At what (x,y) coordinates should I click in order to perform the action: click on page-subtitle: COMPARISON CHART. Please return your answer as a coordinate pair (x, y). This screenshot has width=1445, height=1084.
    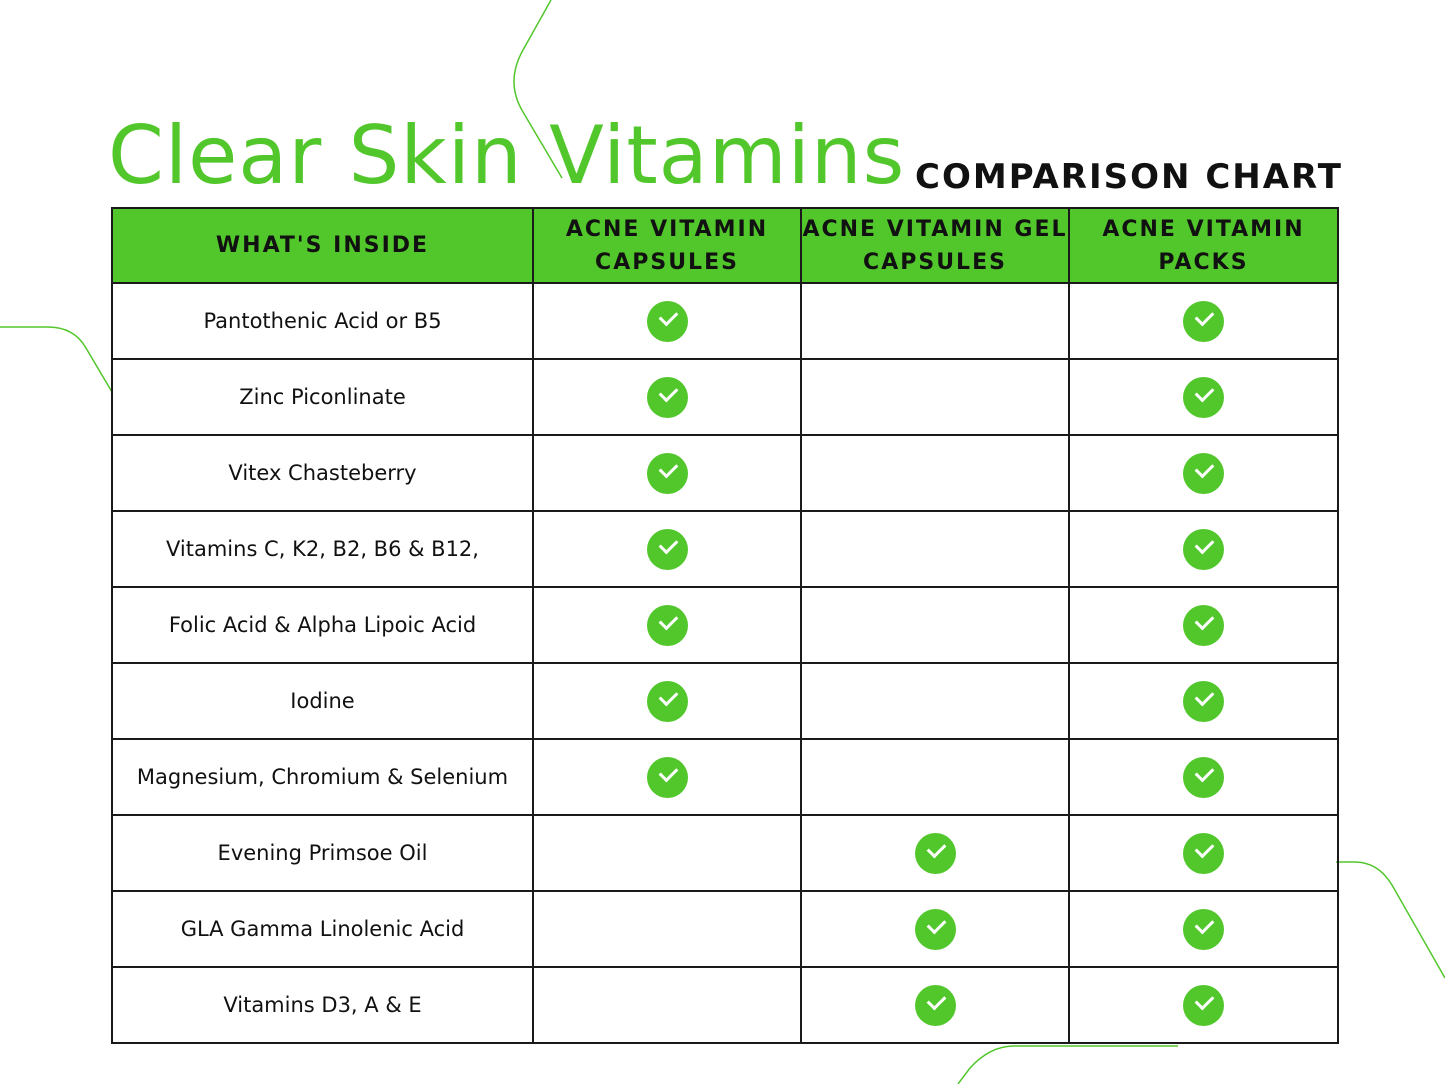
    Looking at the image, I should click on (1129, 177).